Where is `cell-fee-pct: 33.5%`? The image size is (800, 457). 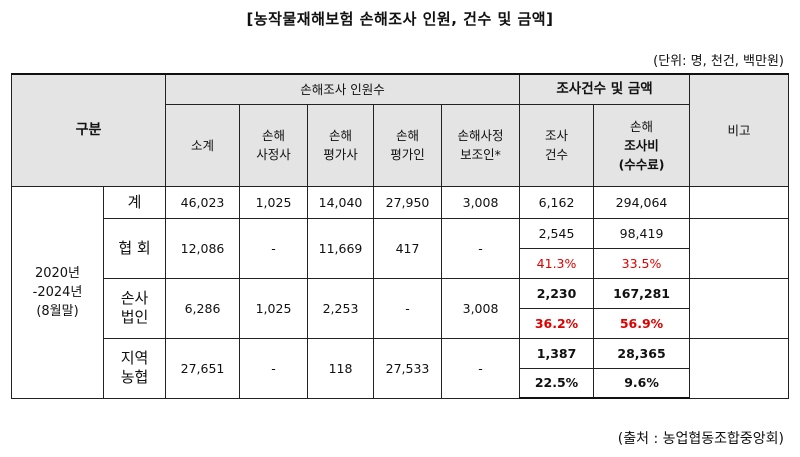 cell-fee-pct: 33.5% is located at coordinates (642, 263).